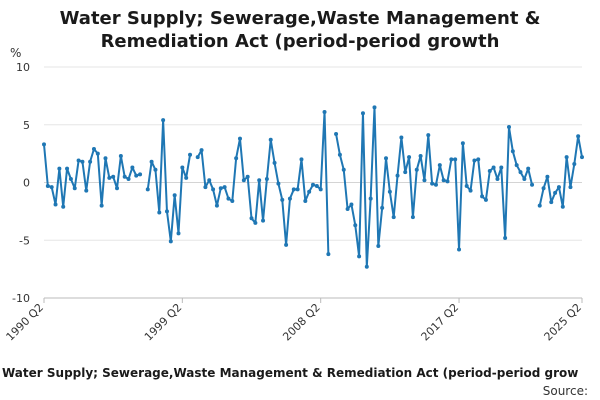 The width and height of the screenshot is (600, 400). What do you see at coordinates (26, 183) in the screenshot?
I see `y-tick-label: 0` at bounding box center [26, 183].